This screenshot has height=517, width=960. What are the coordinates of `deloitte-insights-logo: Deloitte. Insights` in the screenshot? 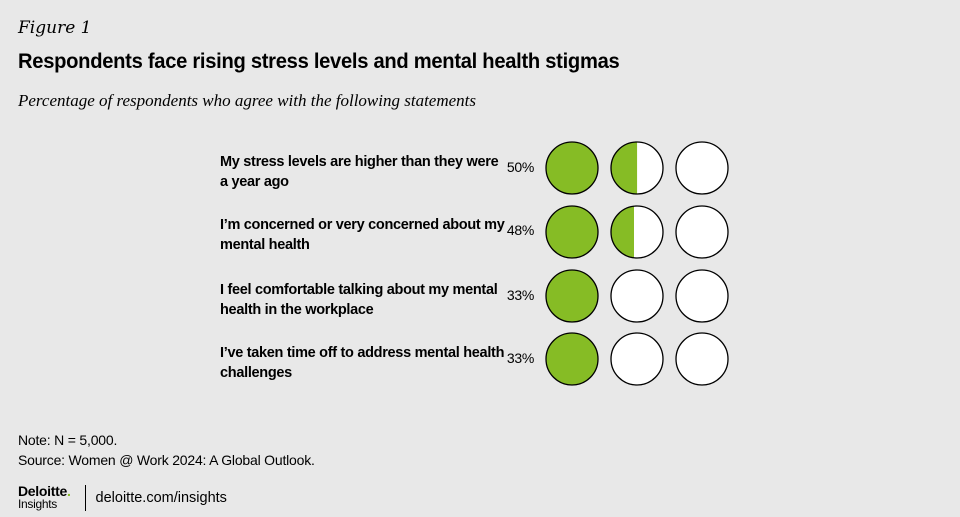 It's located at (44, 497).